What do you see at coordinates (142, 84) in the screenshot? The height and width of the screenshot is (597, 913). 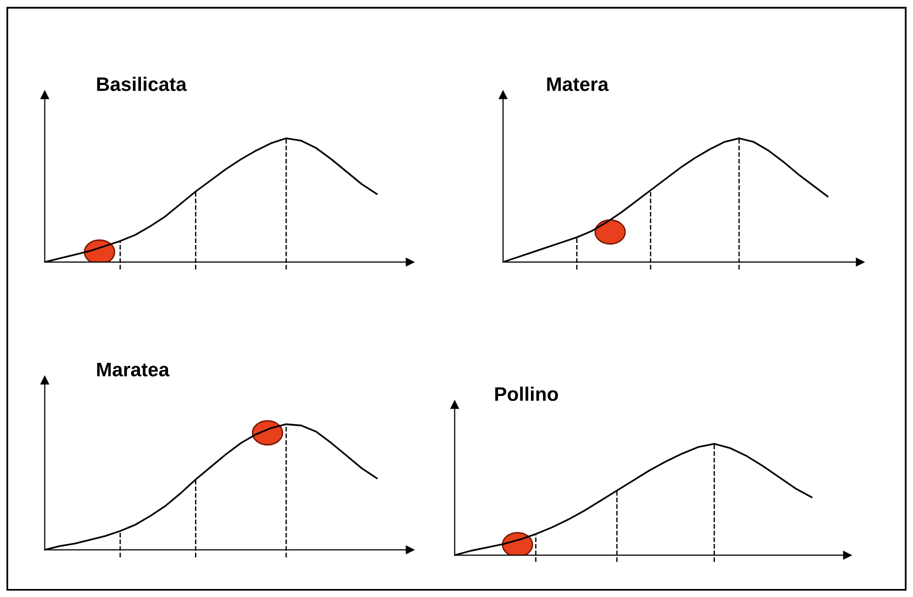 I see `chart-title: Basilicata` at bounding box center [142, 84].